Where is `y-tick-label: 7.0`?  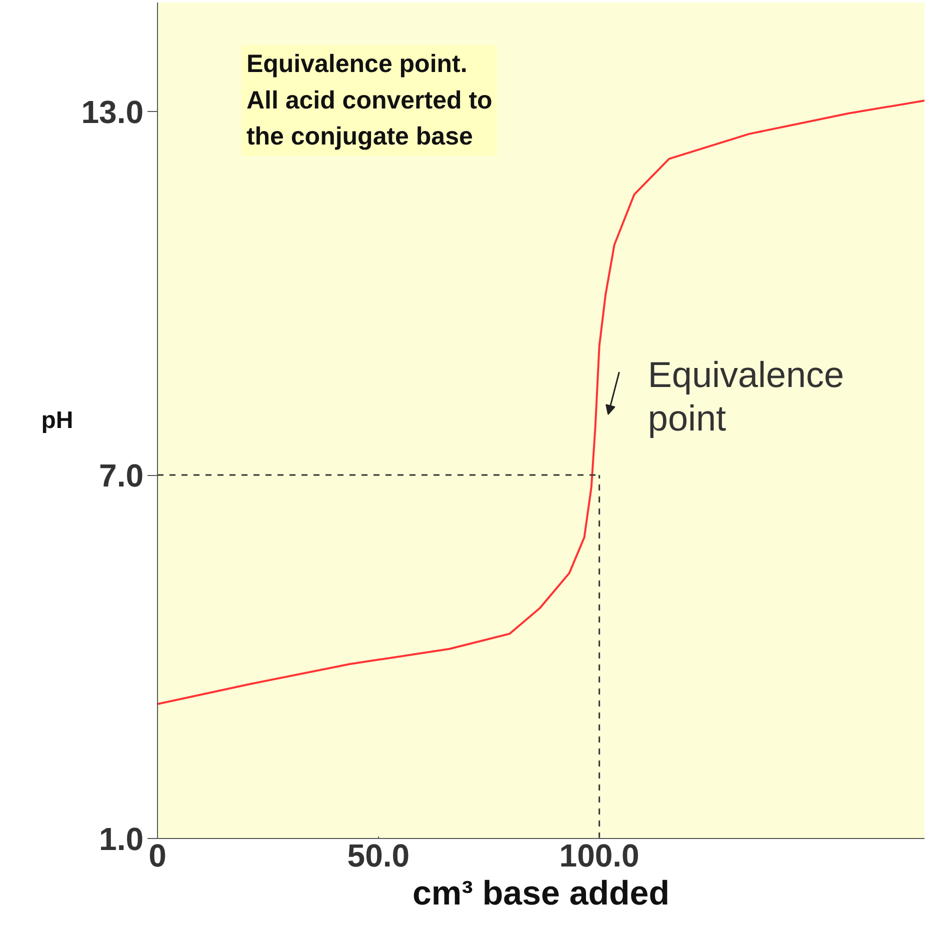
y-tick-label: 7.0 is located at coordinates (121, 476).